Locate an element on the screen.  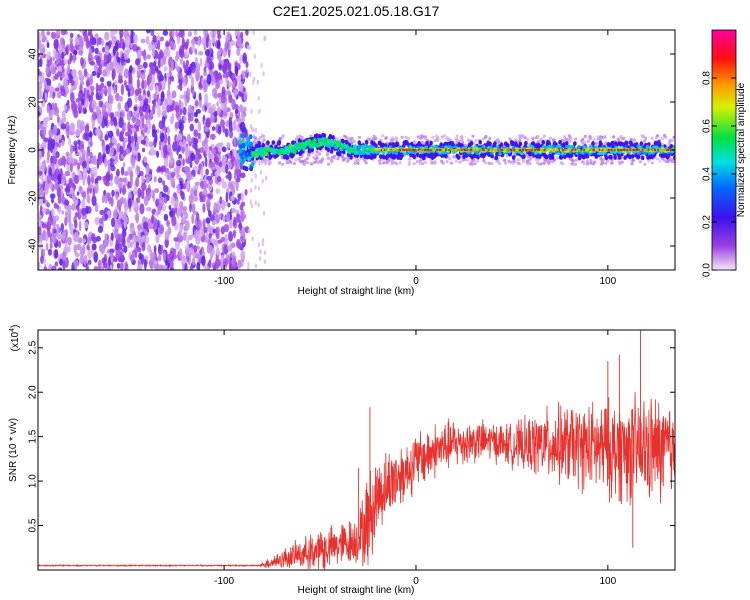
spectrogram-onset is located at coordinates (242, 136).